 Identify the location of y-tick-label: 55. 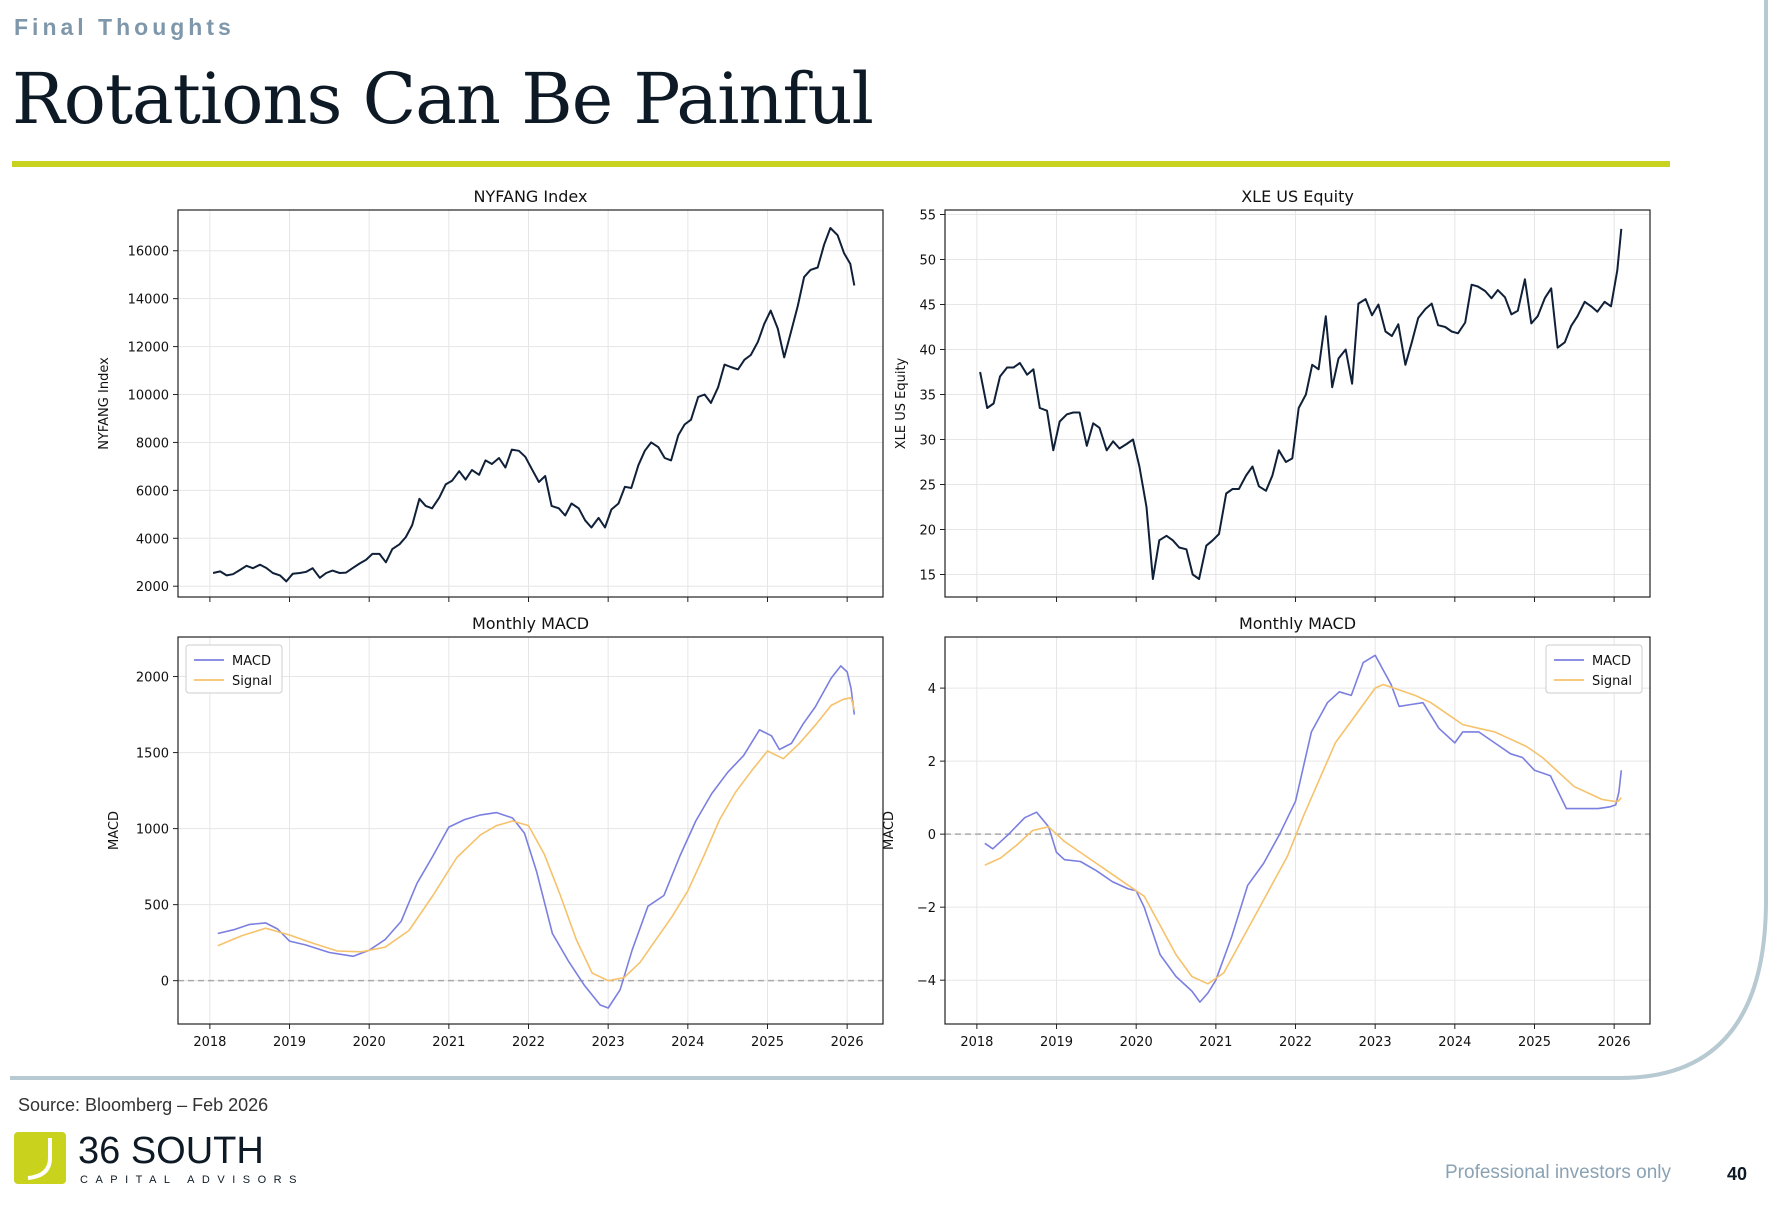
(927, 216).